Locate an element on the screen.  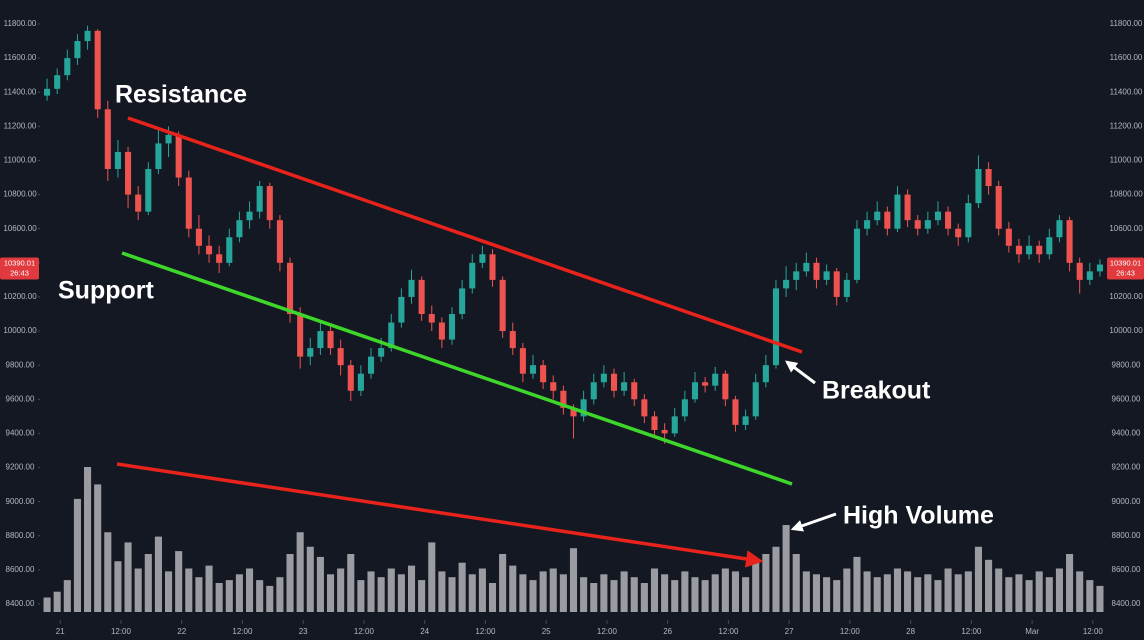
y-tick-label: 10600.00 is located at coordinates (20, 228).